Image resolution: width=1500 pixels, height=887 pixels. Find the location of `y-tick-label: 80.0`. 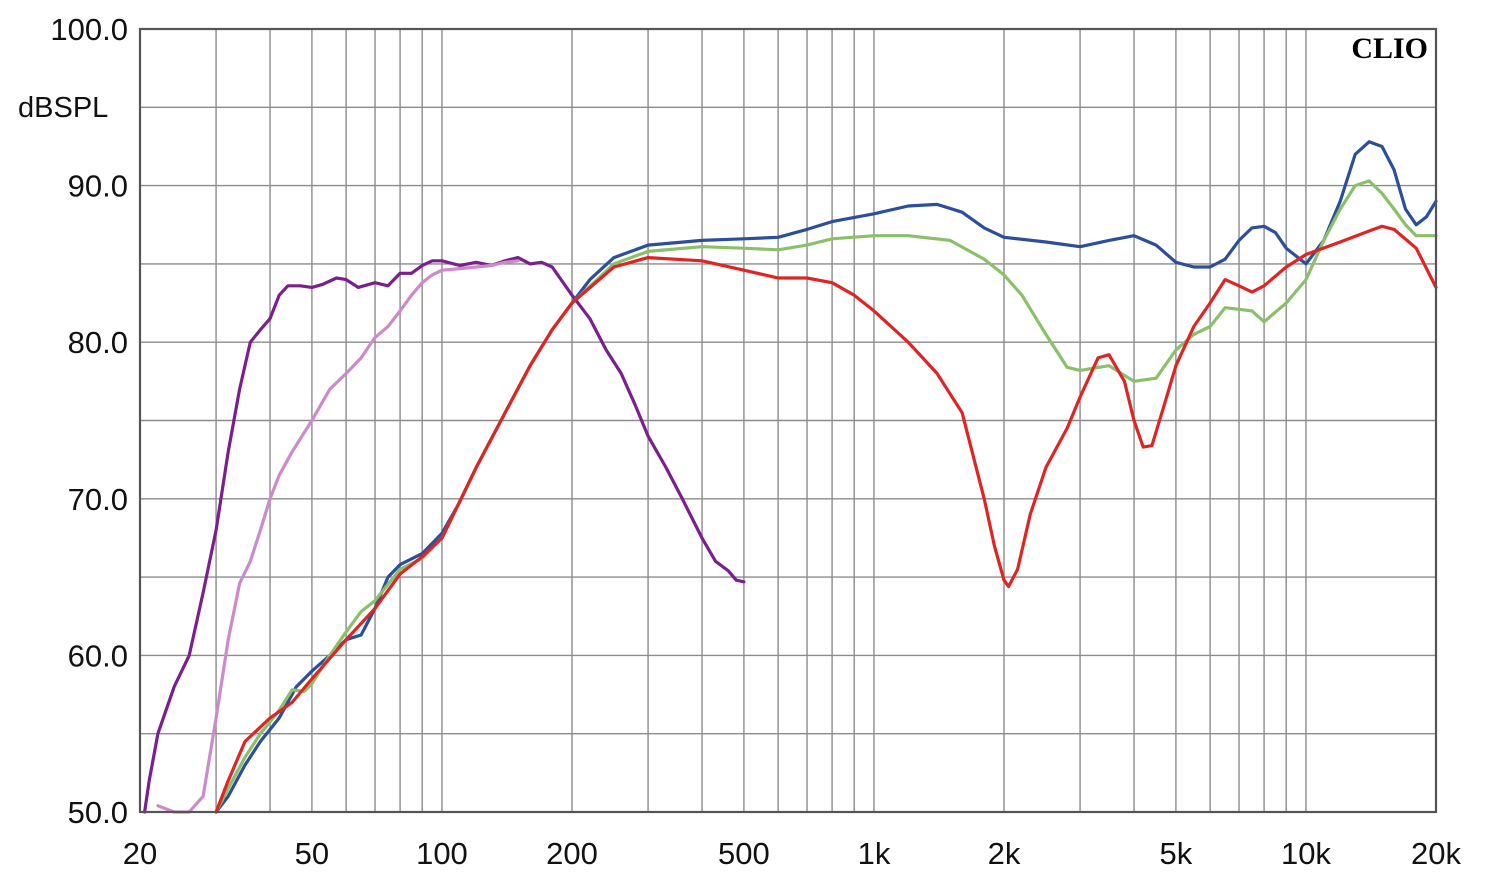

y-tick-label: 80.0 is located at coordinates (98, 342).